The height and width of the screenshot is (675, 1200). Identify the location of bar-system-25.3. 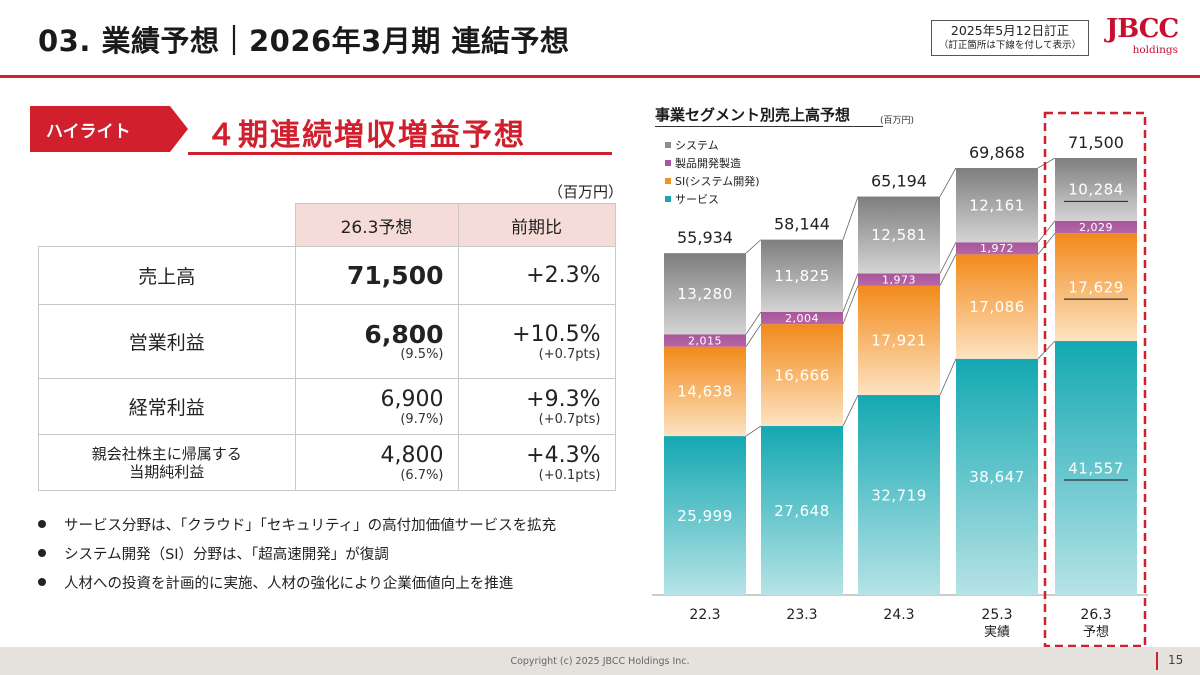
(997, 205).